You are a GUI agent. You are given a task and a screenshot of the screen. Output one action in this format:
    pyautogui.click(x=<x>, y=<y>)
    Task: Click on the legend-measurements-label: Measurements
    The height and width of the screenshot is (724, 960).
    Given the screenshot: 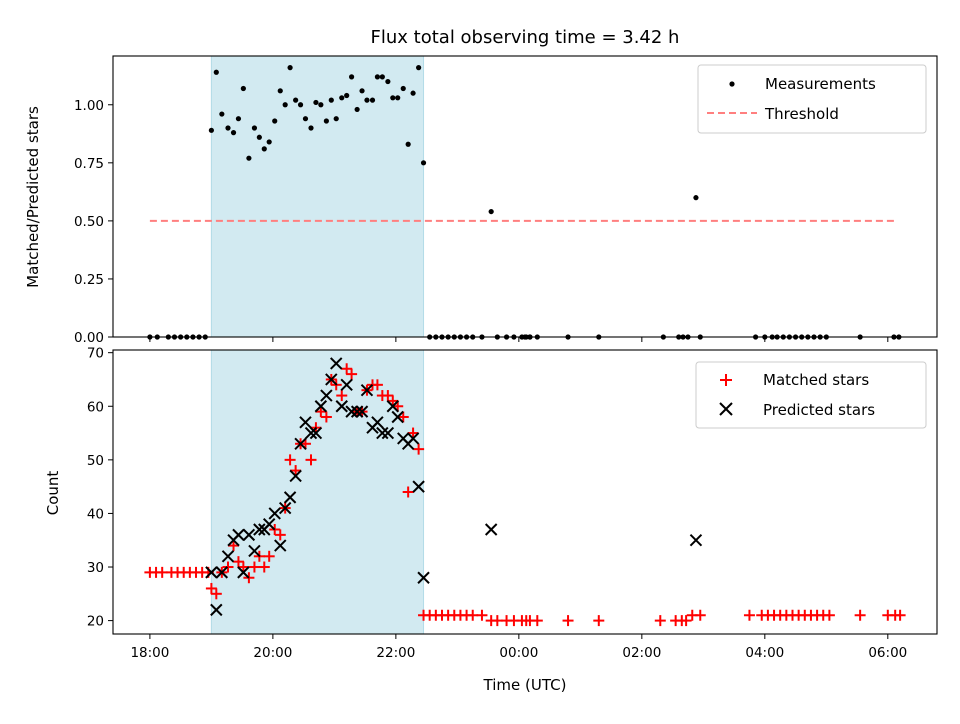 What is the action you would take?
    pyautogui.click(x=820, y=84)
    